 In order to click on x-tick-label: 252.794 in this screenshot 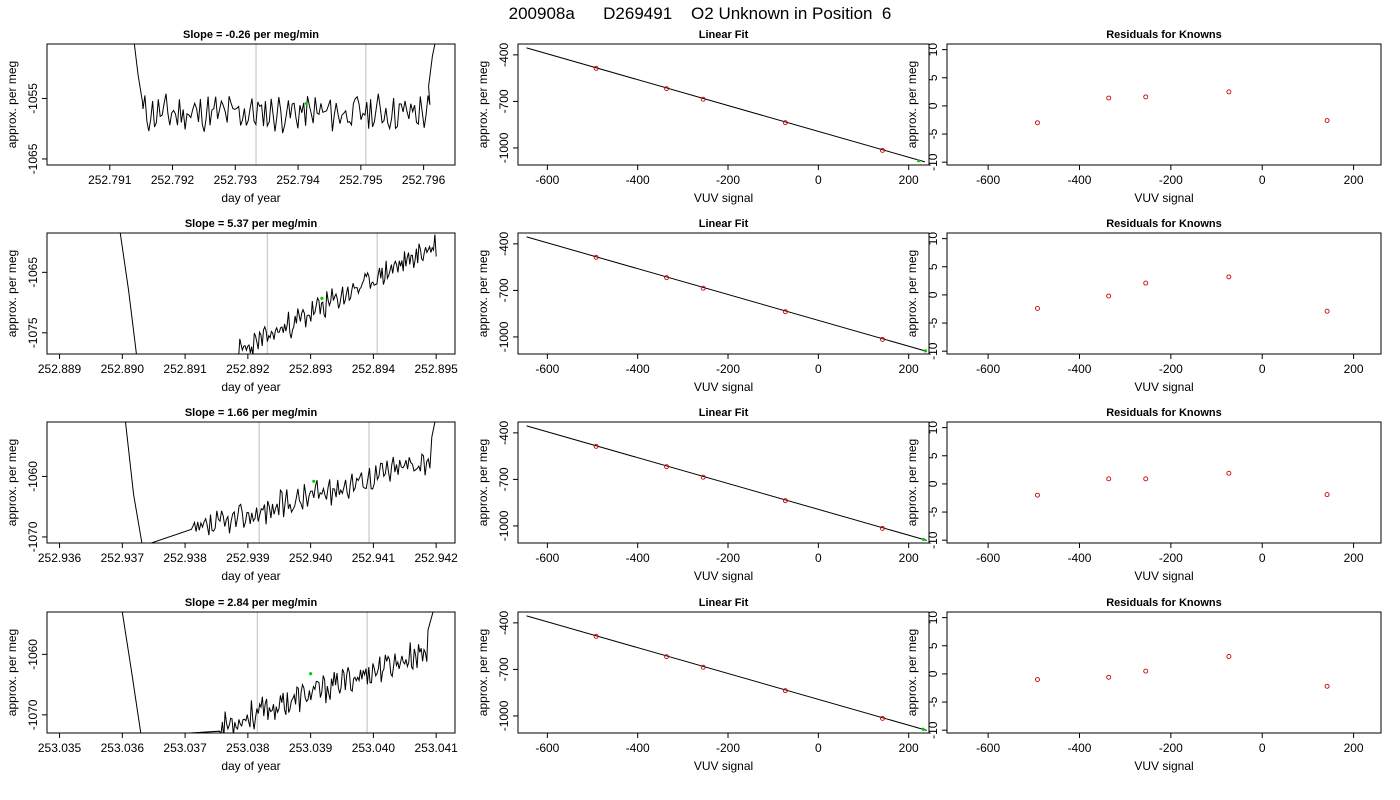, I will do `click(298, 180)`.